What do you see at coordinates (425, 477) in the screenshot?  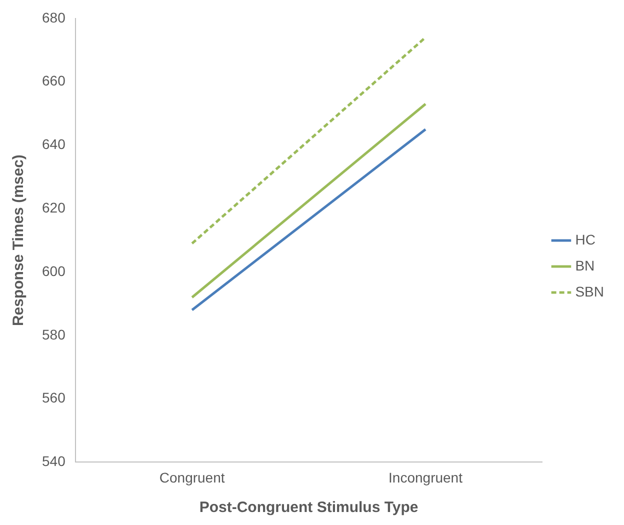 I see `x-tick-label: Incongruent` at bounding box center [425, 477].